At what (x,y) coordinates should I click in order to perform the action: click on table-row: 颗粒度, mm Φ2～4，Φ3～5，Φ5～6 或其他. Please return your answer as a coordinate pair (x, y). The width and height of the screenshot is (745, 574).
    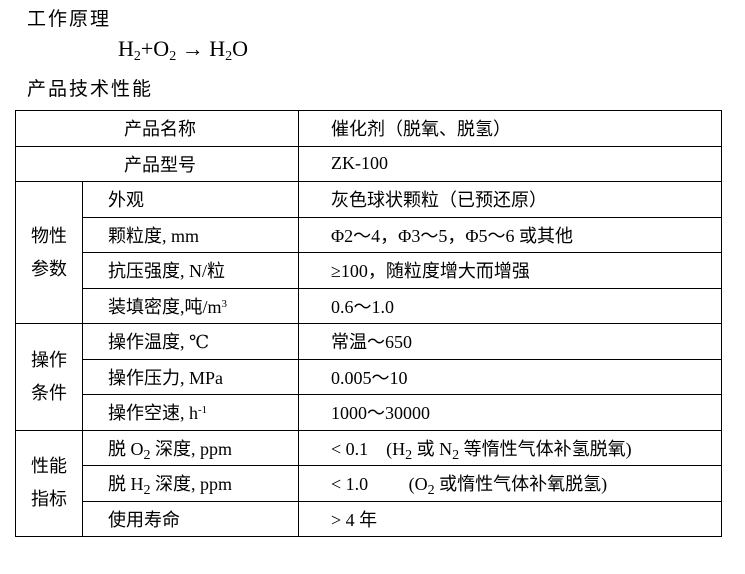
    Looking at the image, I should click on (369, 234).